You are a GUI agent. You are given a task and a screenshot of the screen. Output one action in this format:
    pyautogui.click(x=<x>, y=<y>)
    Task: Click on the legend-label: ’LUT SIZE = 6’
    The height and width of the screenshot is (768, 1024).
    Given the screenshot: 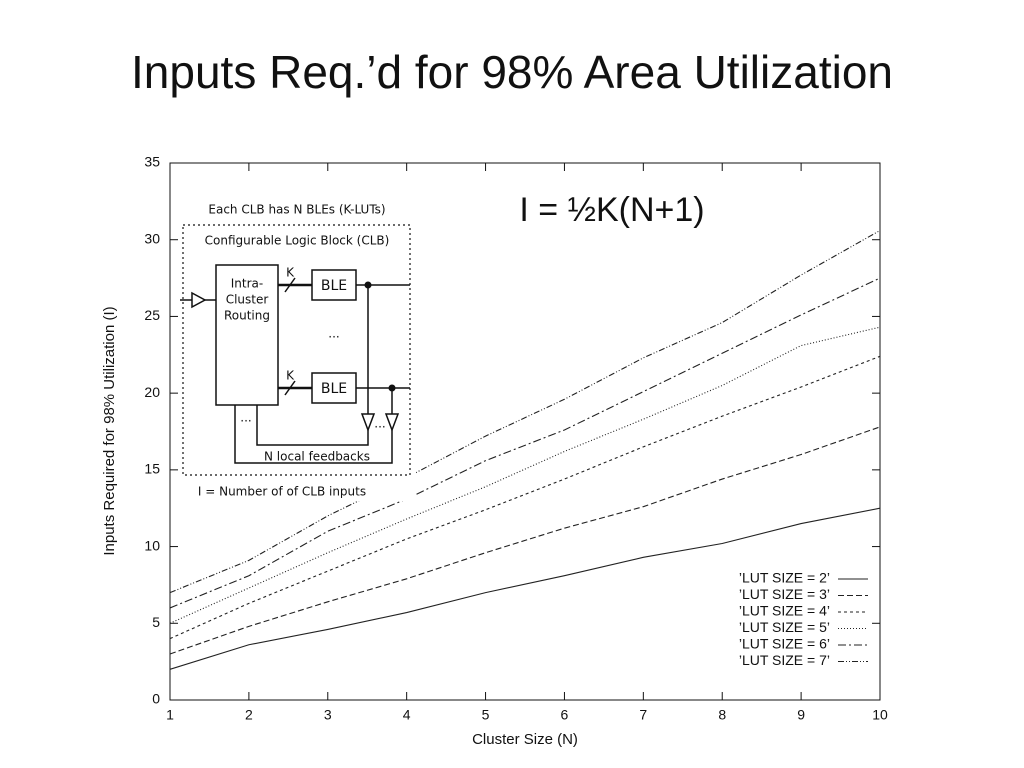 What is the action you would take?
    pyautogui.click(x=784, y=644)
    